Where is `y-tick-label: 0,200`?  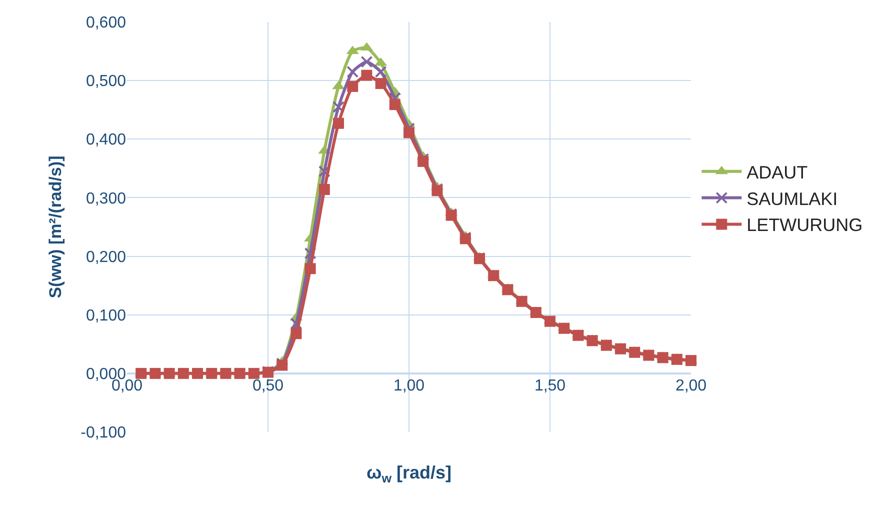 y-tick-label: 0,200 is located at coordinates (106, 257).